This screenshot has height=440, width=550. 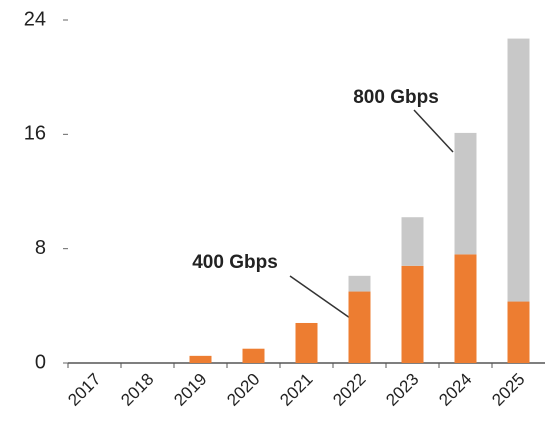 I want to click on x-tick-label: 2019, so click(x=190, y=390).